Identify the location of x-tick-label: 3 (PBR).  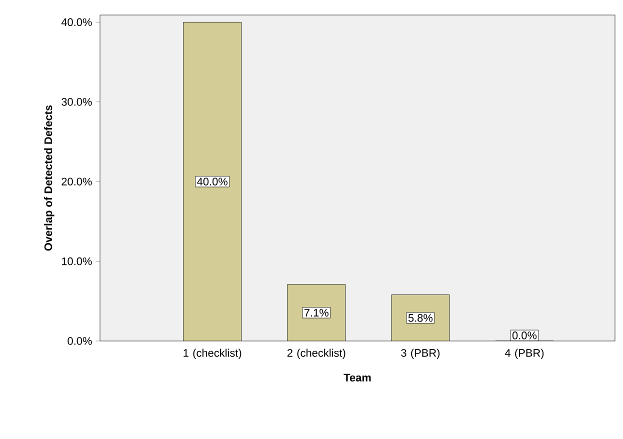
(420, 353).